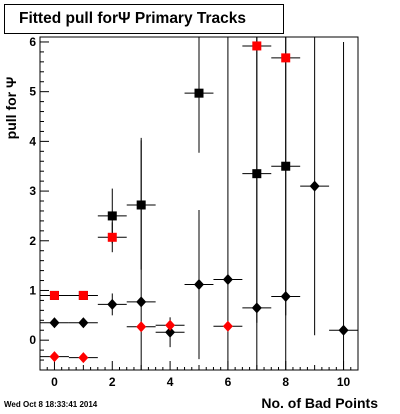  What do you see at coordinates (285, 382) in the screenshot?
I see `x-tick-label: 8` at bounding box center [285, 382].